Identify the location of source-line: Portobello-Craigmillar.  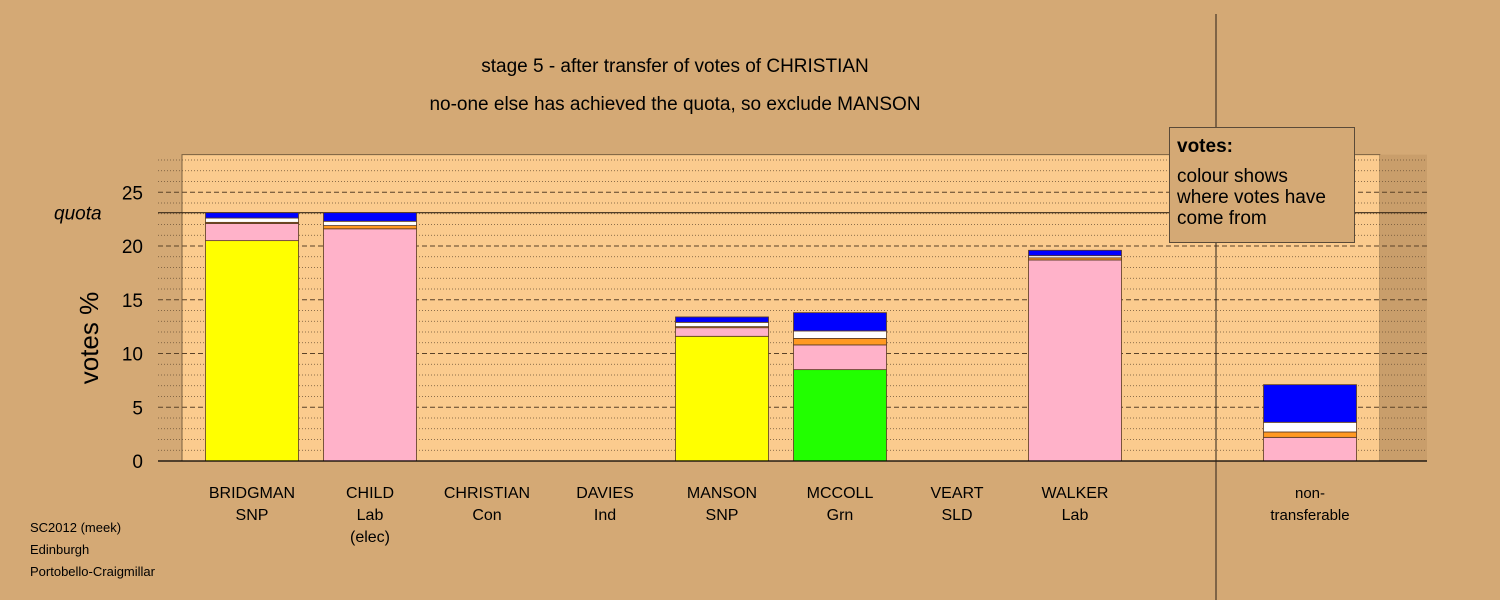
(92, 571).